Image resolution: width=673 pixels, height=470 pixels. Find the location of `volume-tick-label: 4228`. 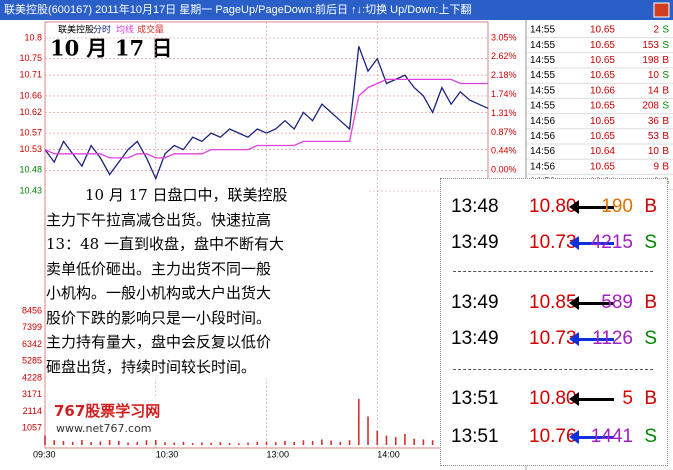

volume-tick-label: 4228 is located at coordinates (32, 377).